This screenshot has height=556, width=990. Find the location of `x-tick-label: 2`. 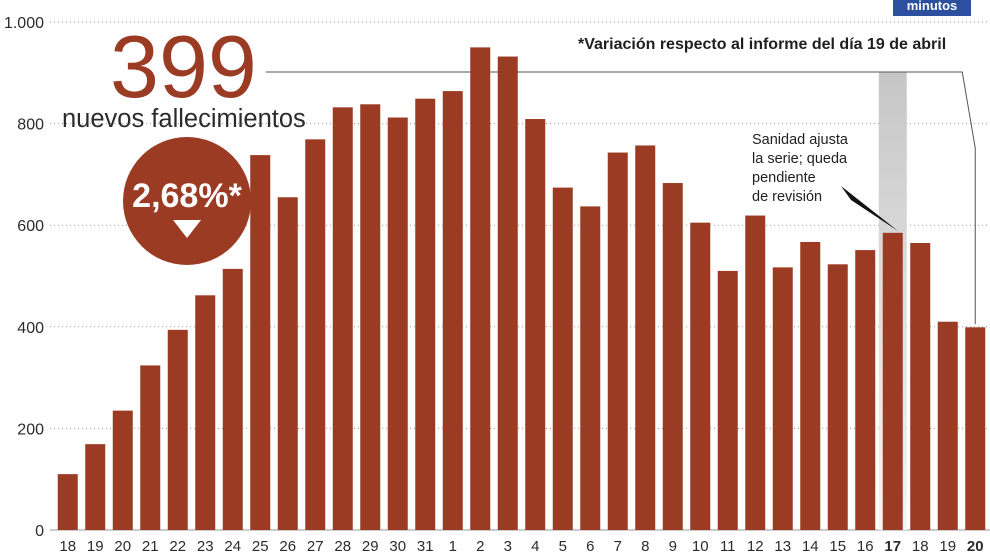

x-tick-label: 2 is located at coordinates (480, 546).